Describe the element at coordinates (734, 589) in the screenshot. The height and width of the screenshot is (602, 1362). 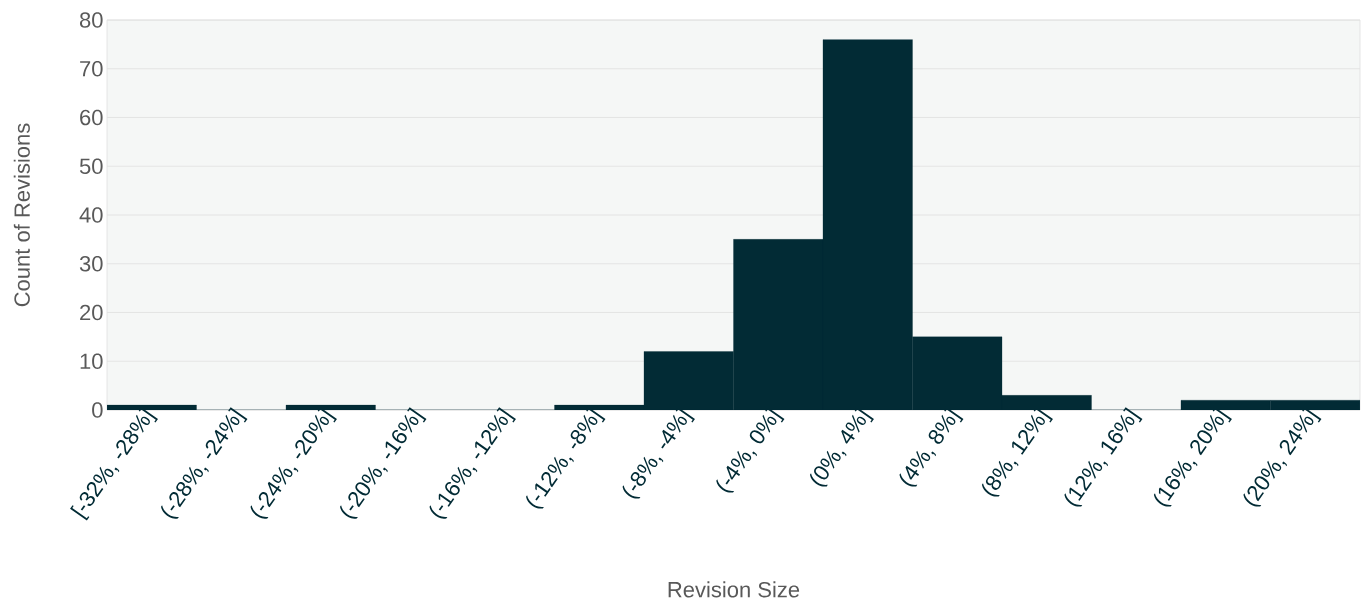
I see `x-axis-title: Revision Size` at that location.